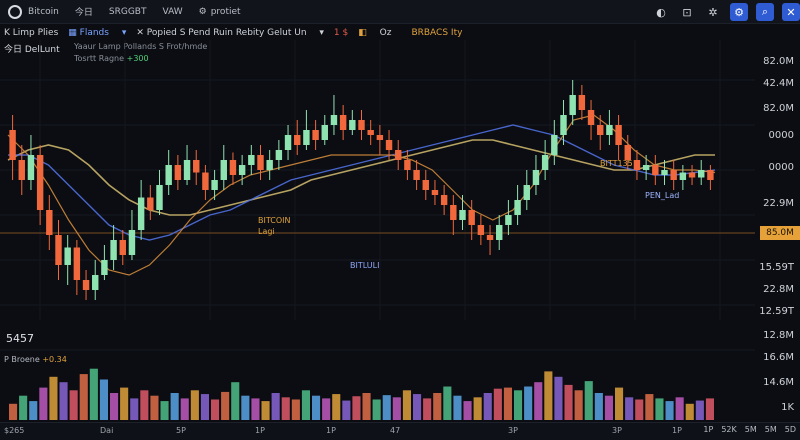 This screenshot has height=440, width=800. What do you see at coordinates (776, 267) in the screenshot?
I see `y-axis-label: 15.59T` at bounding box center [776, 267].